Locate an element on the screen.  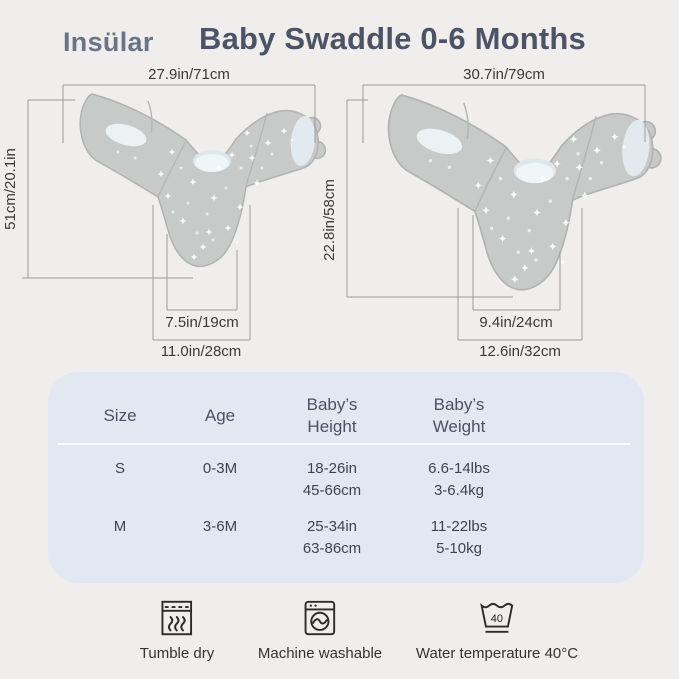
machine-washable-icon is located at coordinates (320, 618).